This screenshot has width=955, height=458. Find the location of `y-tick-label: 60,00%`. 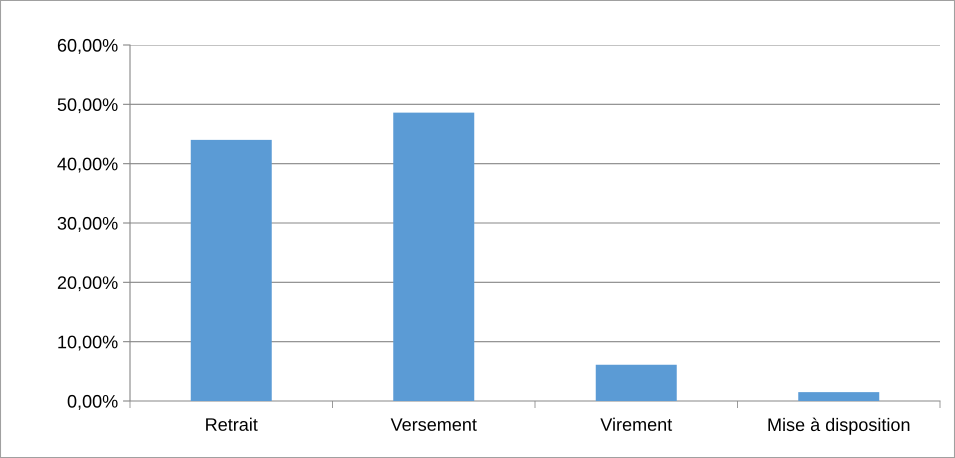

y-tick-label: 60,00% is located at coordinates (88, 46).